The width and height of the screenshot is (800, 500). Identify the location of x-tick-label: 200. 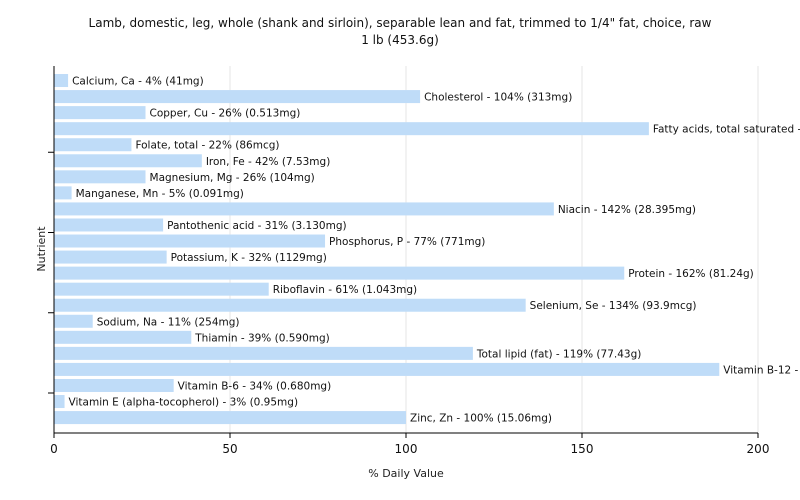
(758, 449).